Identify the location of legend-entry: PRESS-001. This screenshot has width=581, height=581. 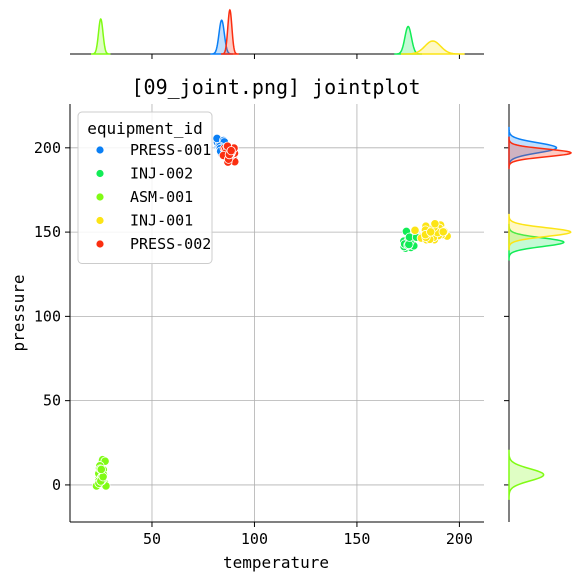
(170, 150).